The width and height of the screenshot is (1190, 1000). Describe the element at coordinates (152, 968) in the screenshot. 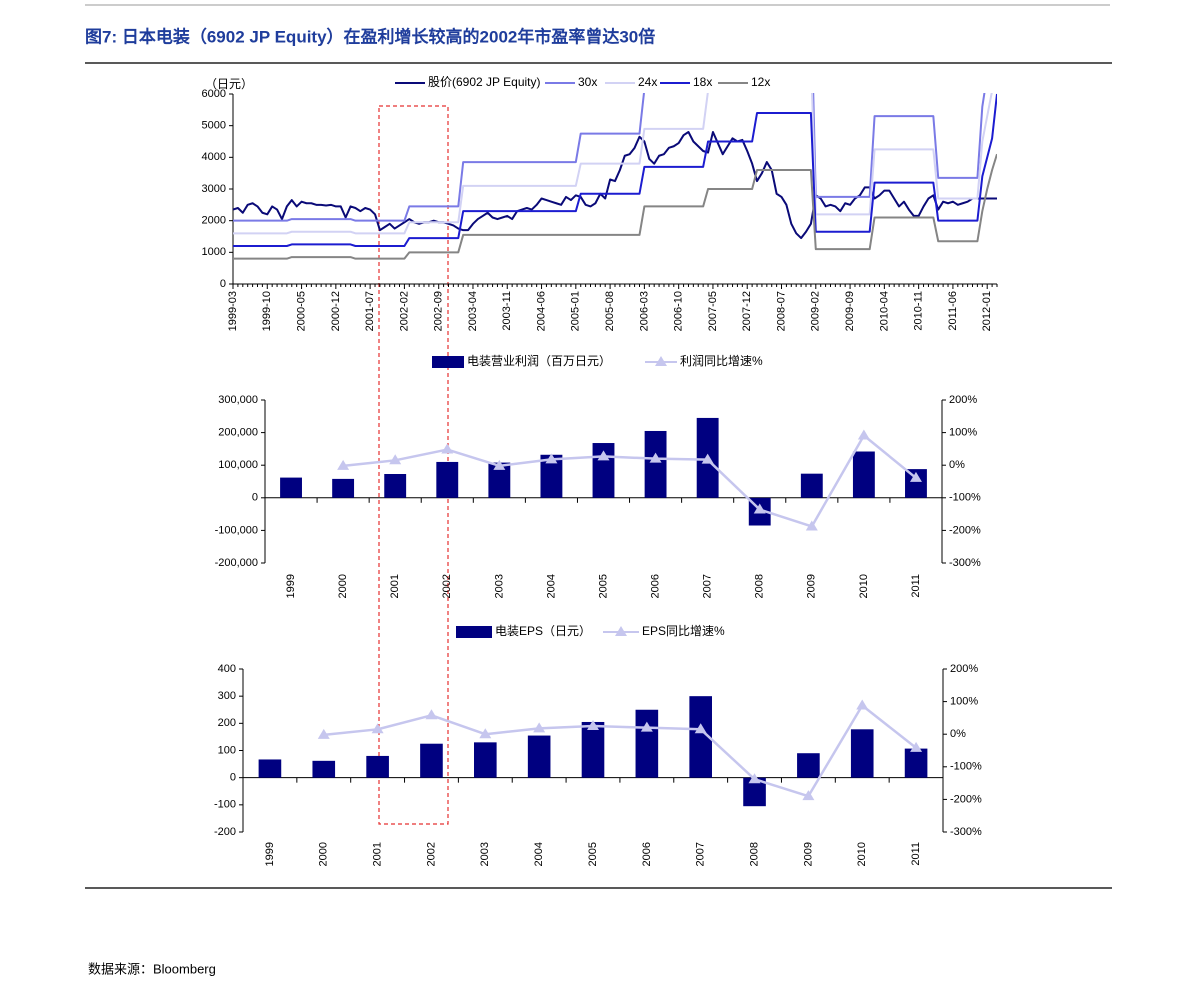

I see `source-note: 数据来源：Bloomberg` at that location.